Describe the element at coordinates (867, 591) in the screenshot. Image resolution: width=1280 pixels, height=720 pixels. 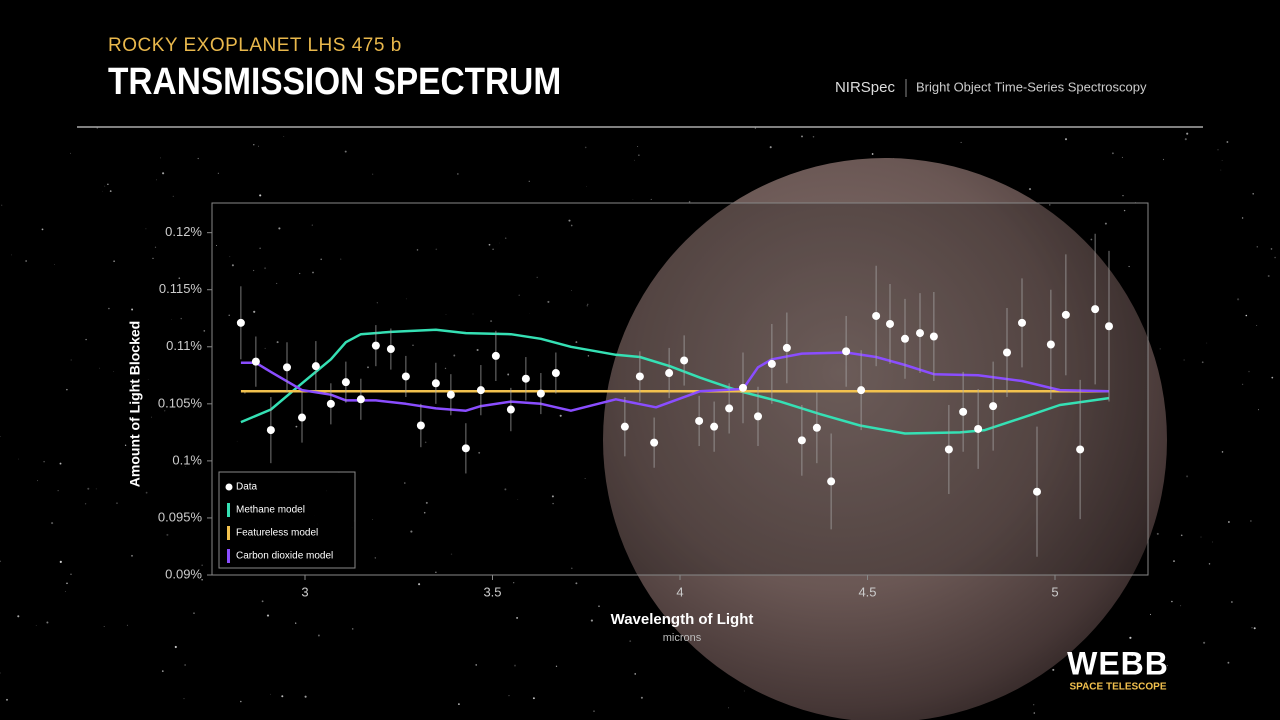
I see `x-tick-label: 4.5` at that location.